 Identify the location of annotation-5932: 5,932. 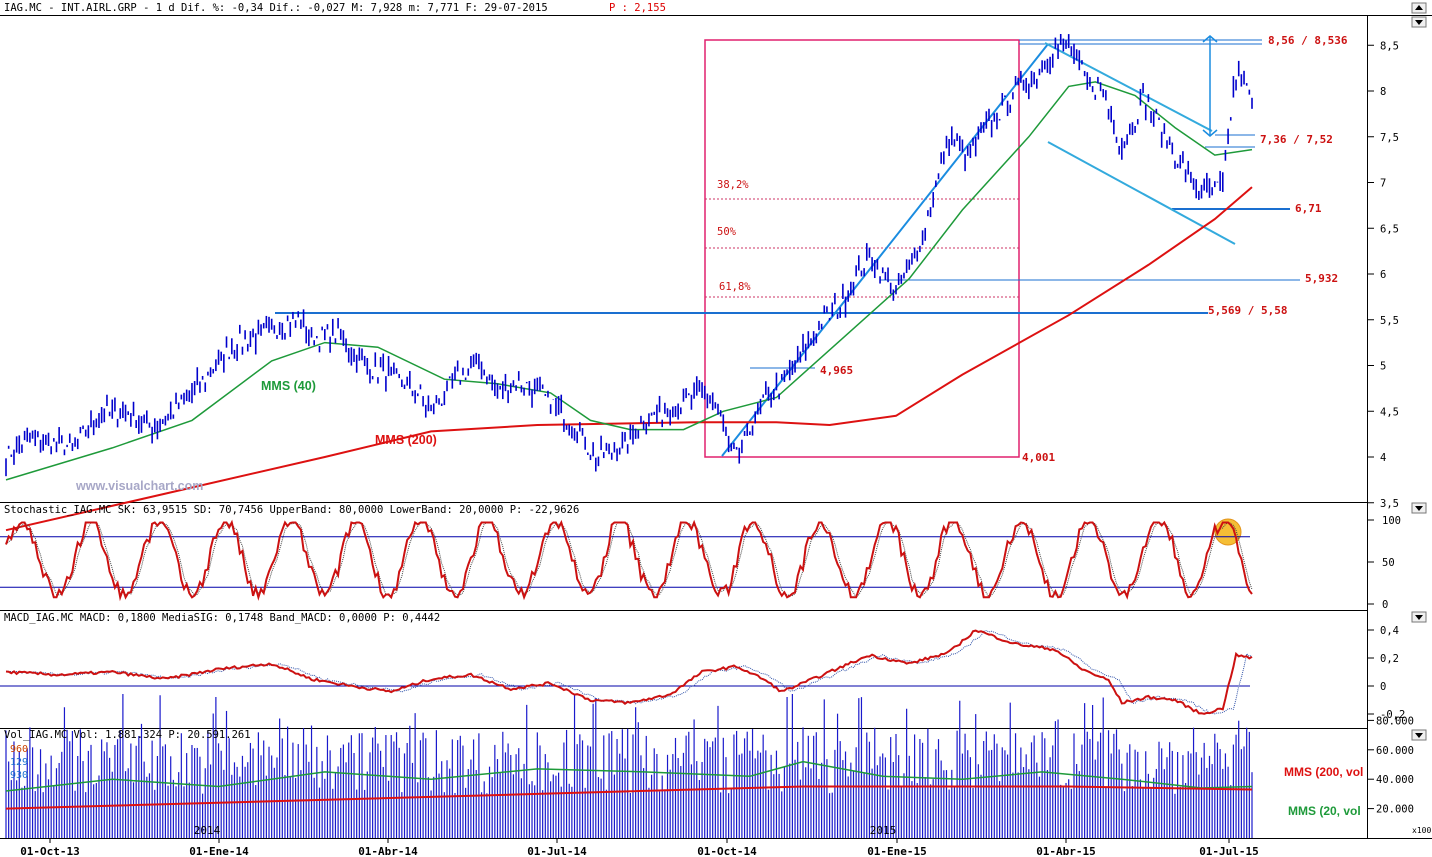
(1321, 278).